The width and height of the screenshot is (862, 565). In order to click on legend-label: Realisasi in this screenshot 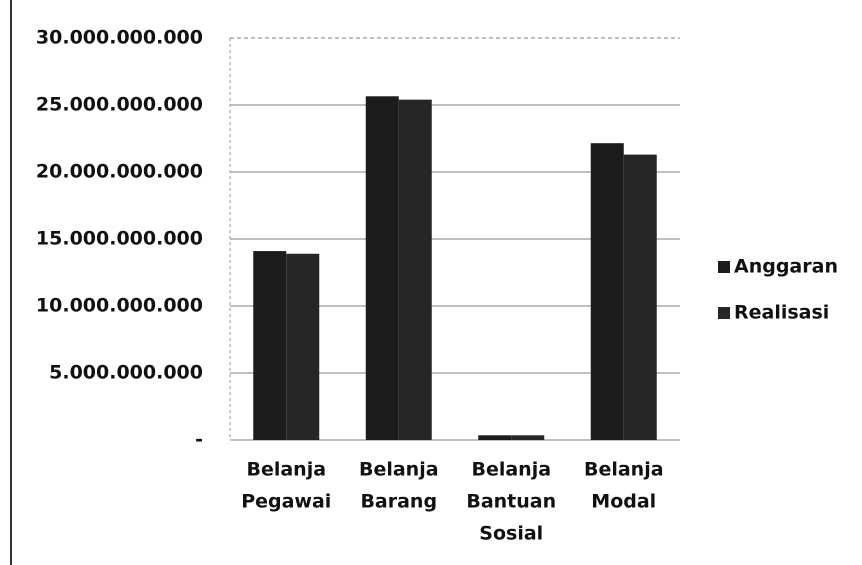, I will do `click(781, 313)`.